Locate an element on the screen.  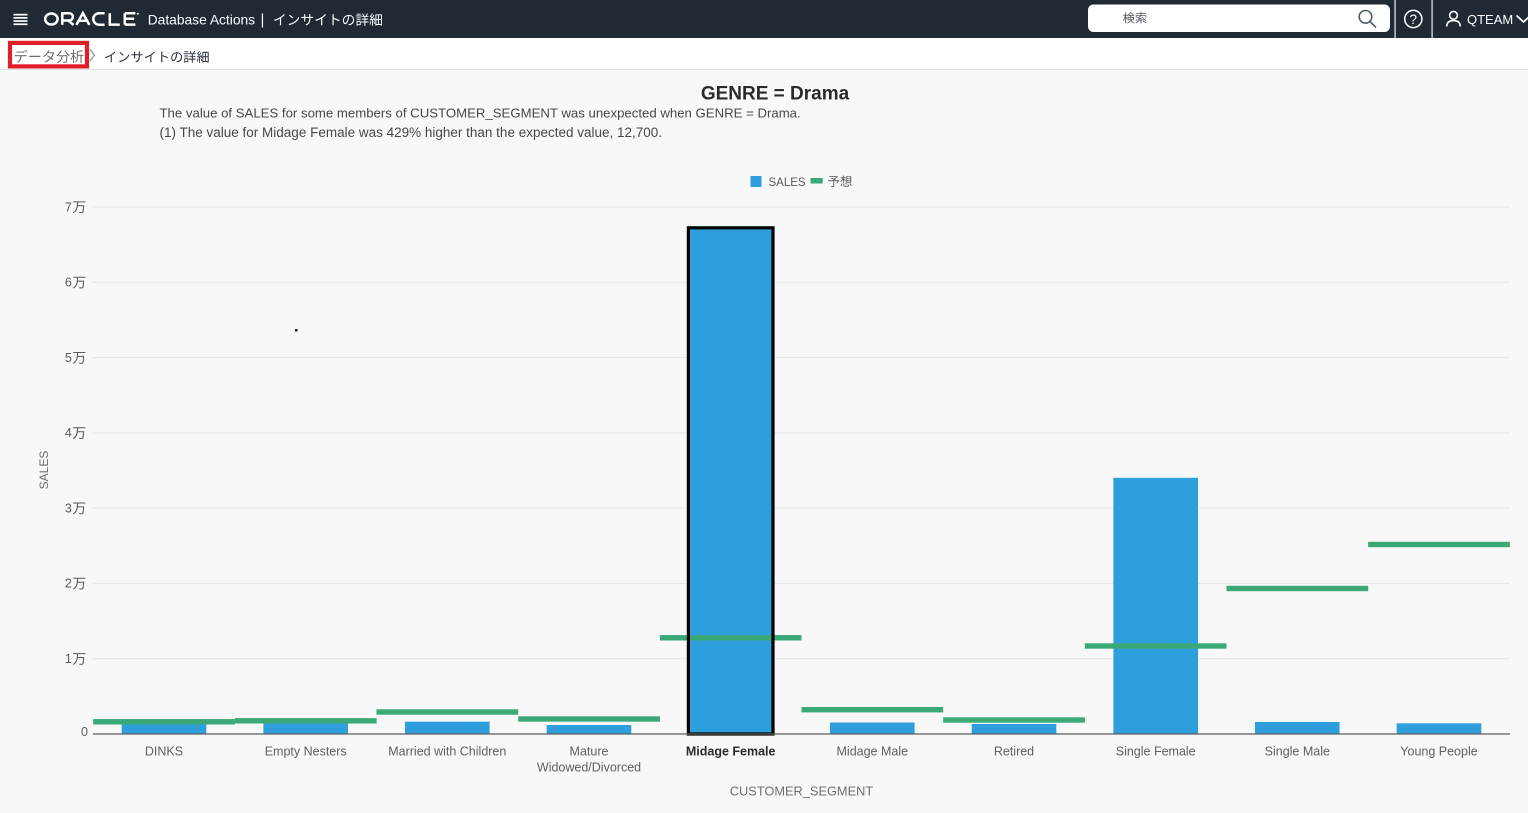
svg-text: 0 is located at coordinates (84, 732).